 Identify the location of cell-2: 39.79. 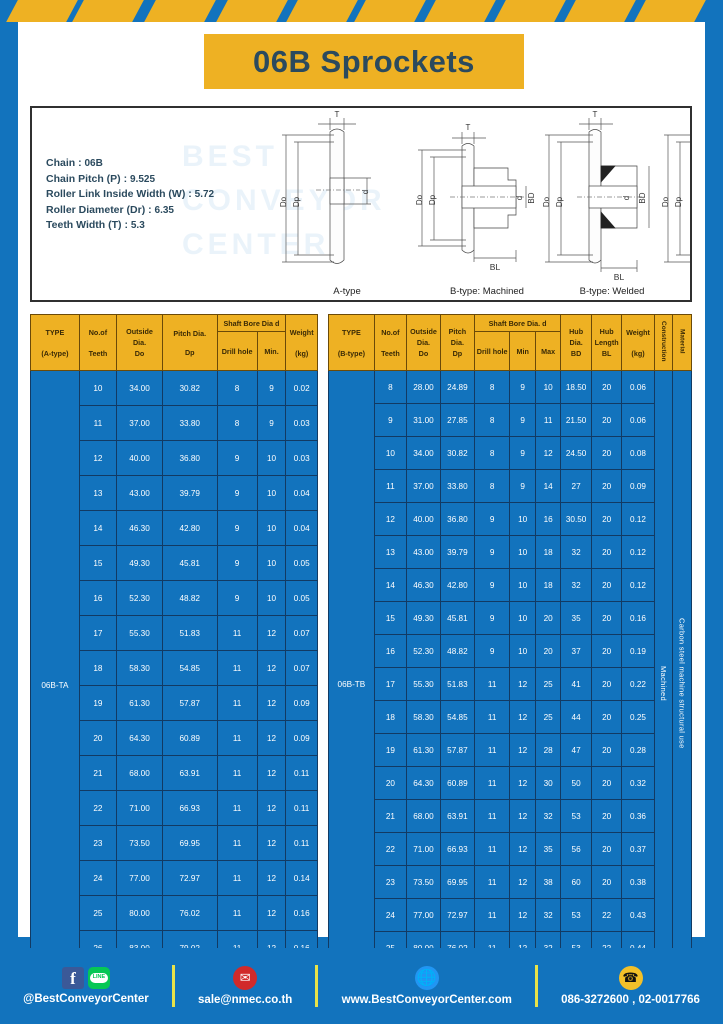
(189, 493).